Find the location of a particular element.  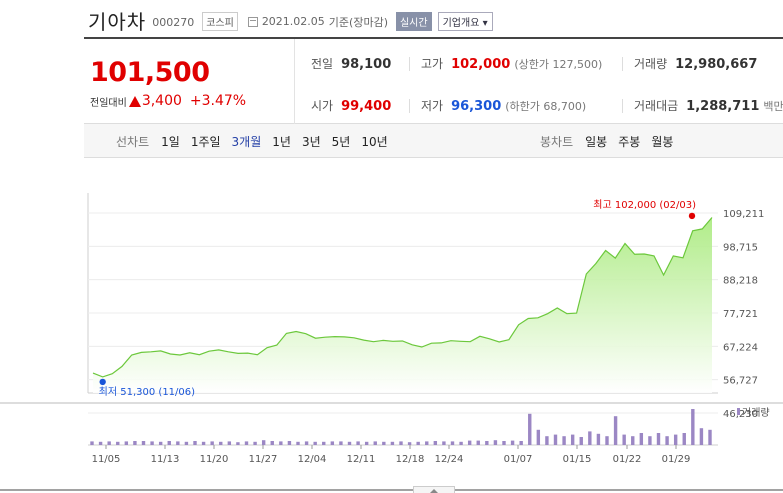

stock-code: 000270 is located at coordinates (173, 22).